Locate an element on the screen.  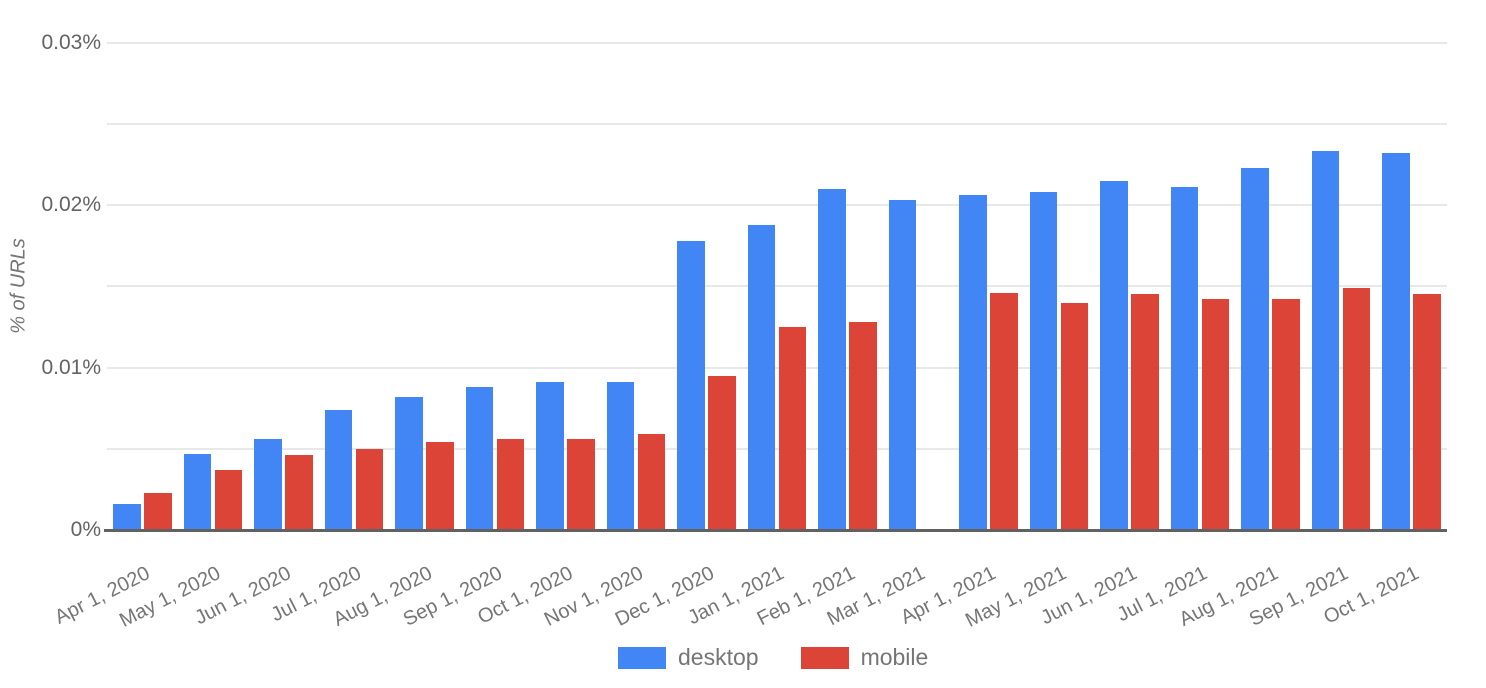
legend-item-mobile: mobile is located at coordinates (864, 657).